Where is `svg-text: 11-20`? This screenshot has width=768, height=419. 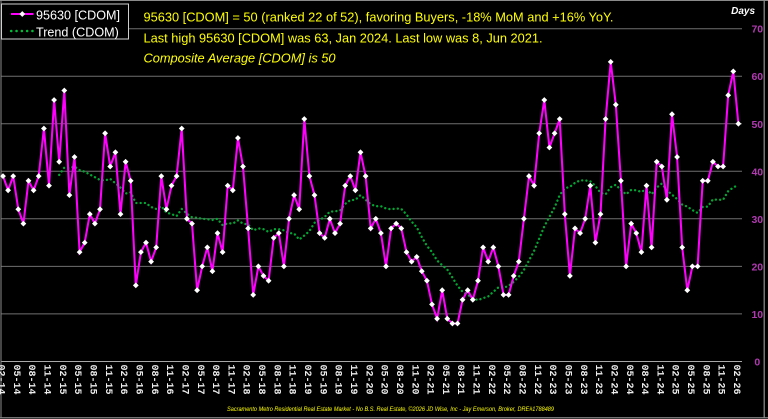 svg-text: 11-20 is located at coordinates (413, 380).